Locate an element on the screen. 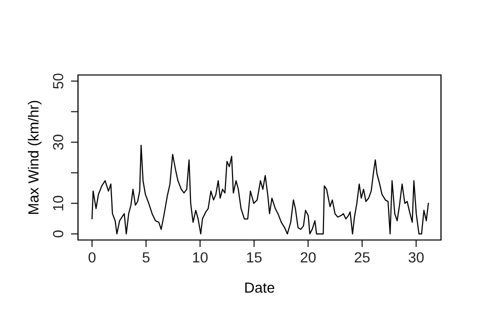  x-tick-label: 10 is located at coordinates (200, 257).